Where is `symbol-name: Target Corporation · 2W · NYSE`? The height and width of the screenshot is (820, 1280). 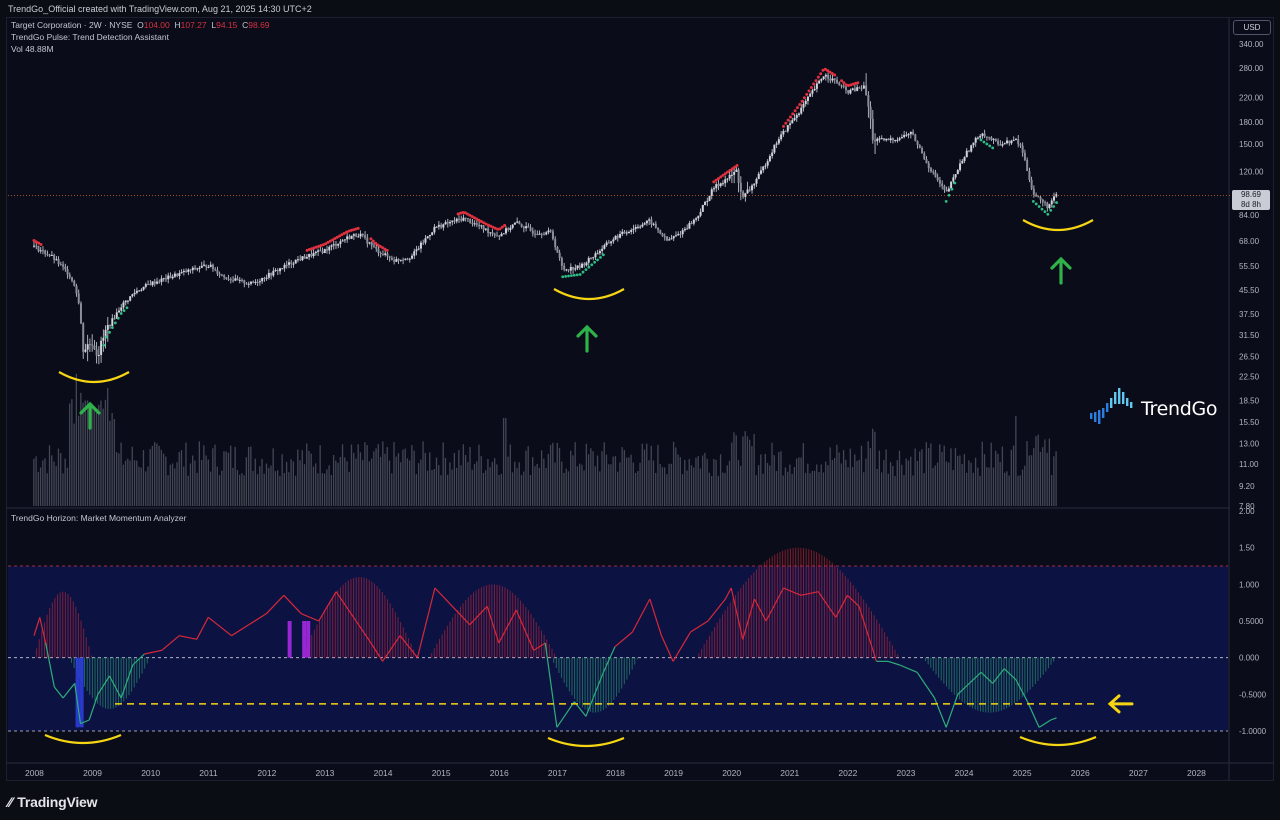 symbol-name: Target Corporation · 2W · NYSE is located at coordinates (72, 25).